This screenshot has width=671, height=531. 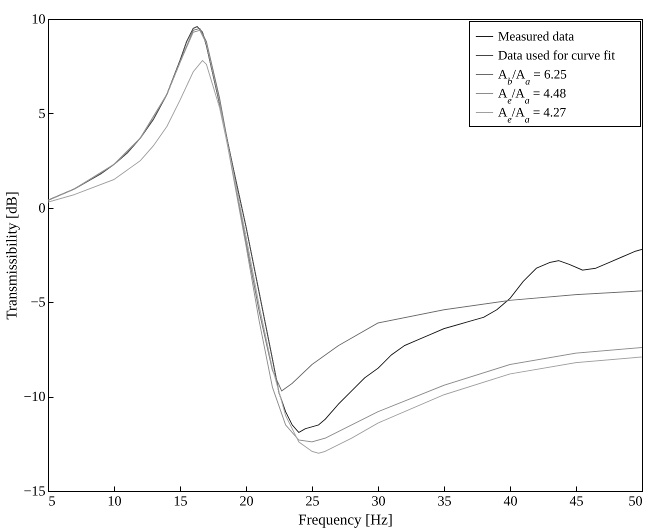 I want to click on y-tick-label: −10, so click(x=35, y=398).